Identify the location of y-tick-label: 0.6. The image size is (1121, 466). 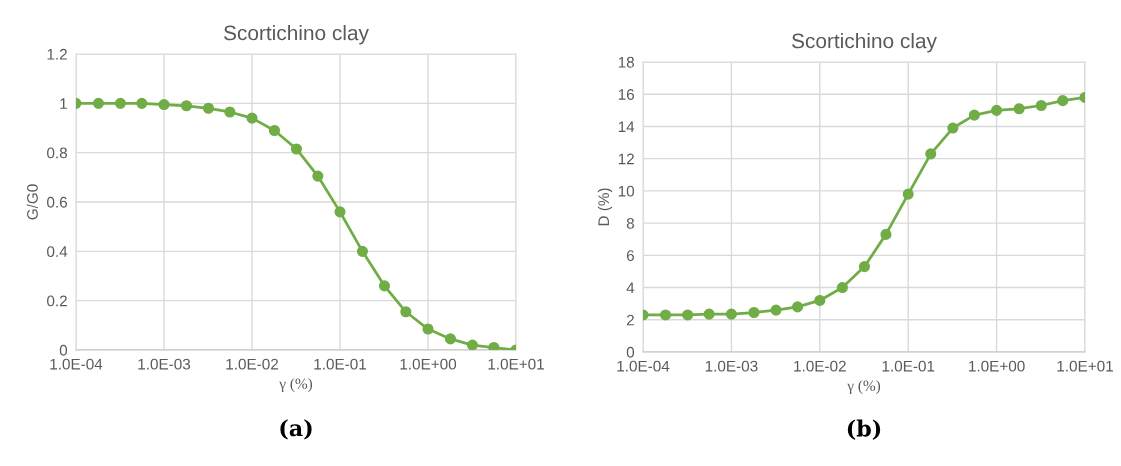
(57, 202).